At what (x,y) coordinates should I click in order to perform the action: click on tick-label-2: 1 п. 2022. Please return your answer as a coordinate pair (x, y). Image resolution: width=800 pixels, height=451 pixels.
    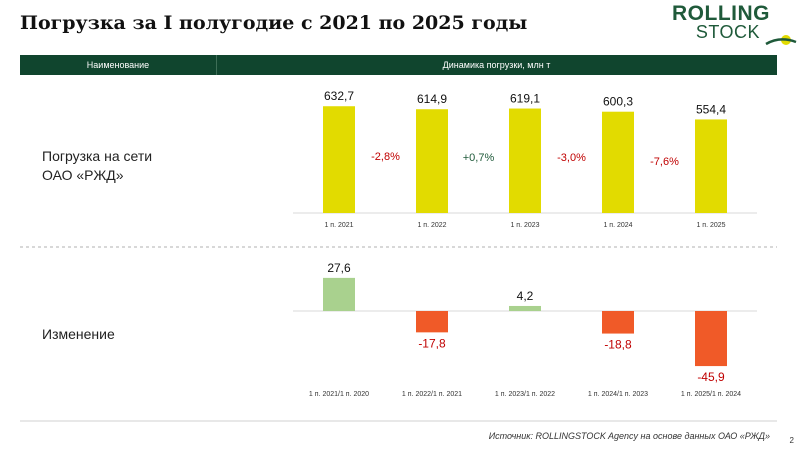
    Looking at the image, I should click on (431, 225).